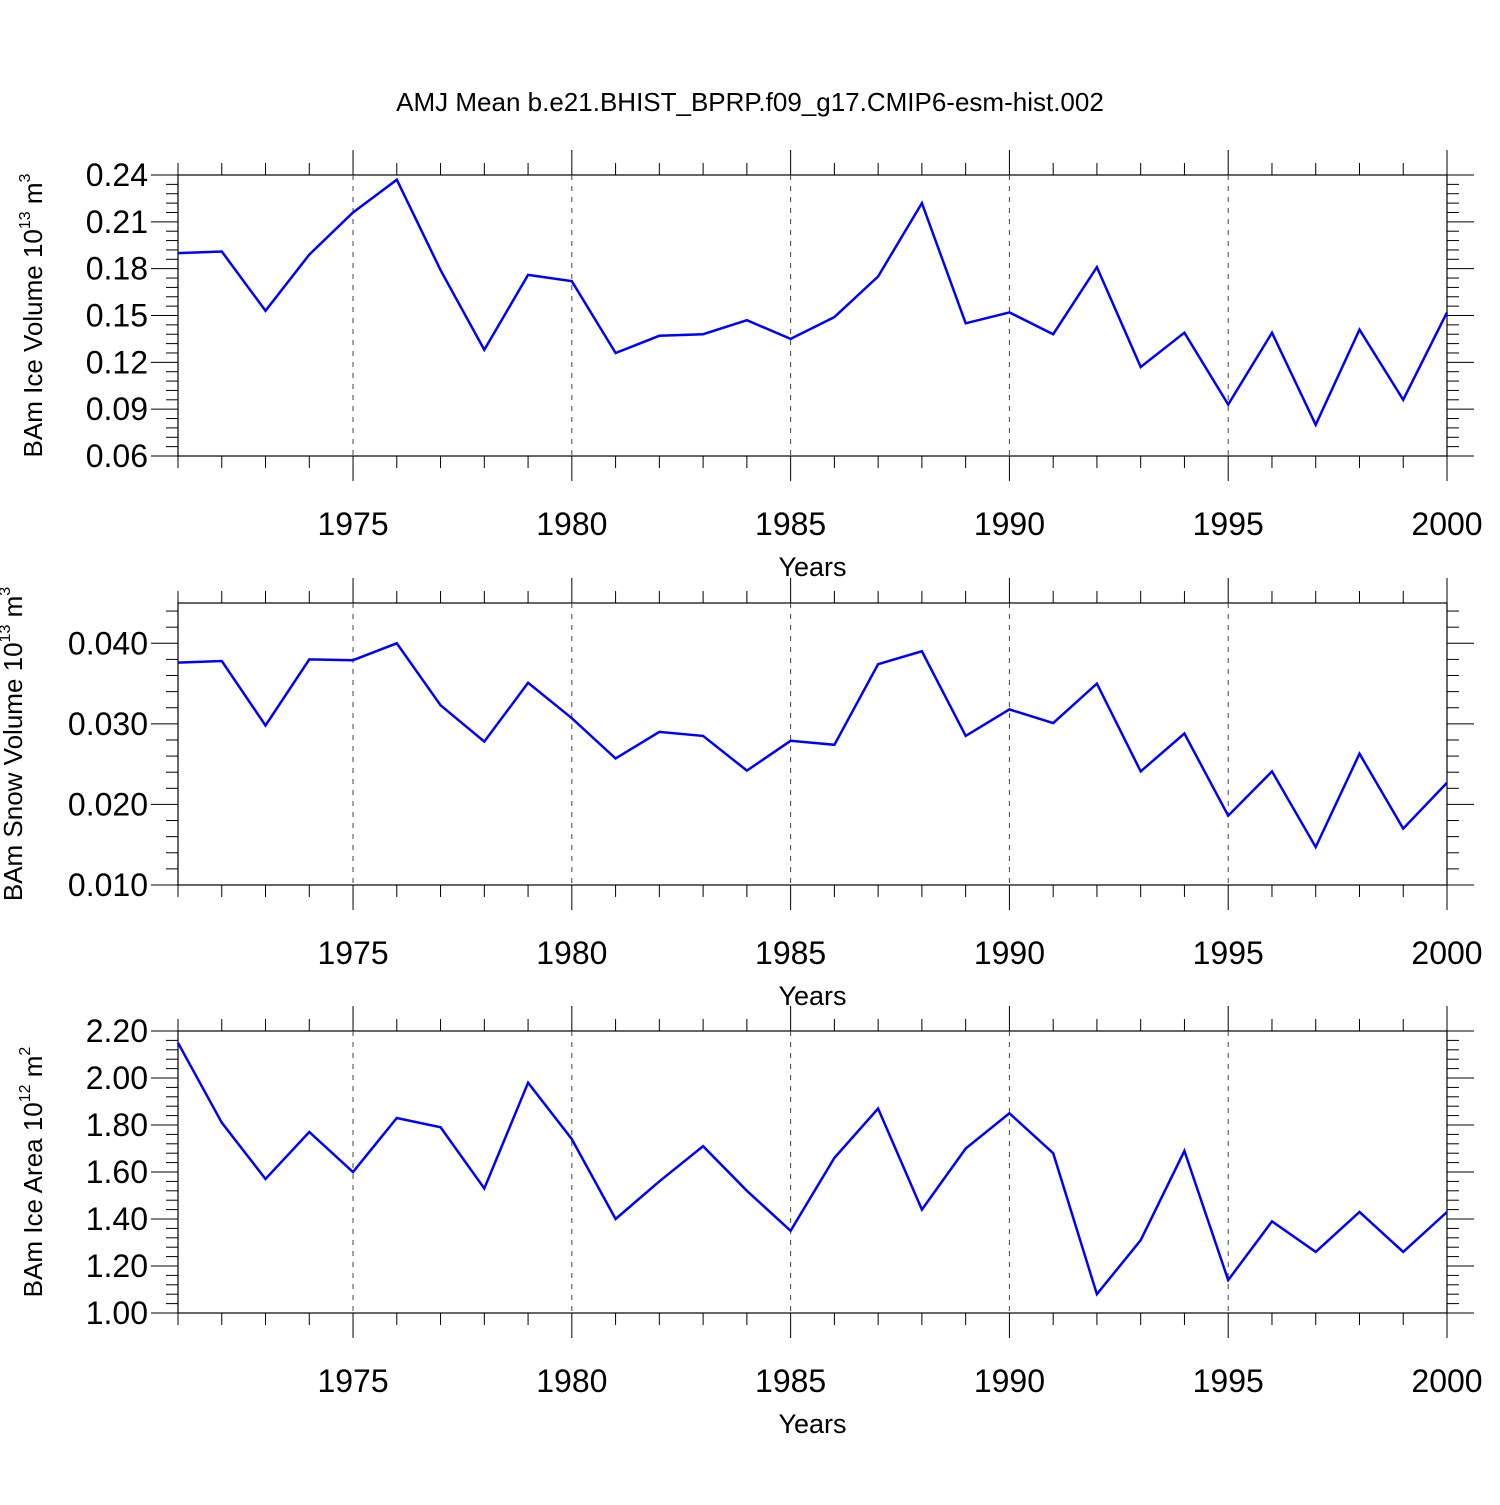  What do you see at coordinates (108, 885) in the screenshot?
I see `y-tick-label: 0.010` at bounding box center [108, 885].